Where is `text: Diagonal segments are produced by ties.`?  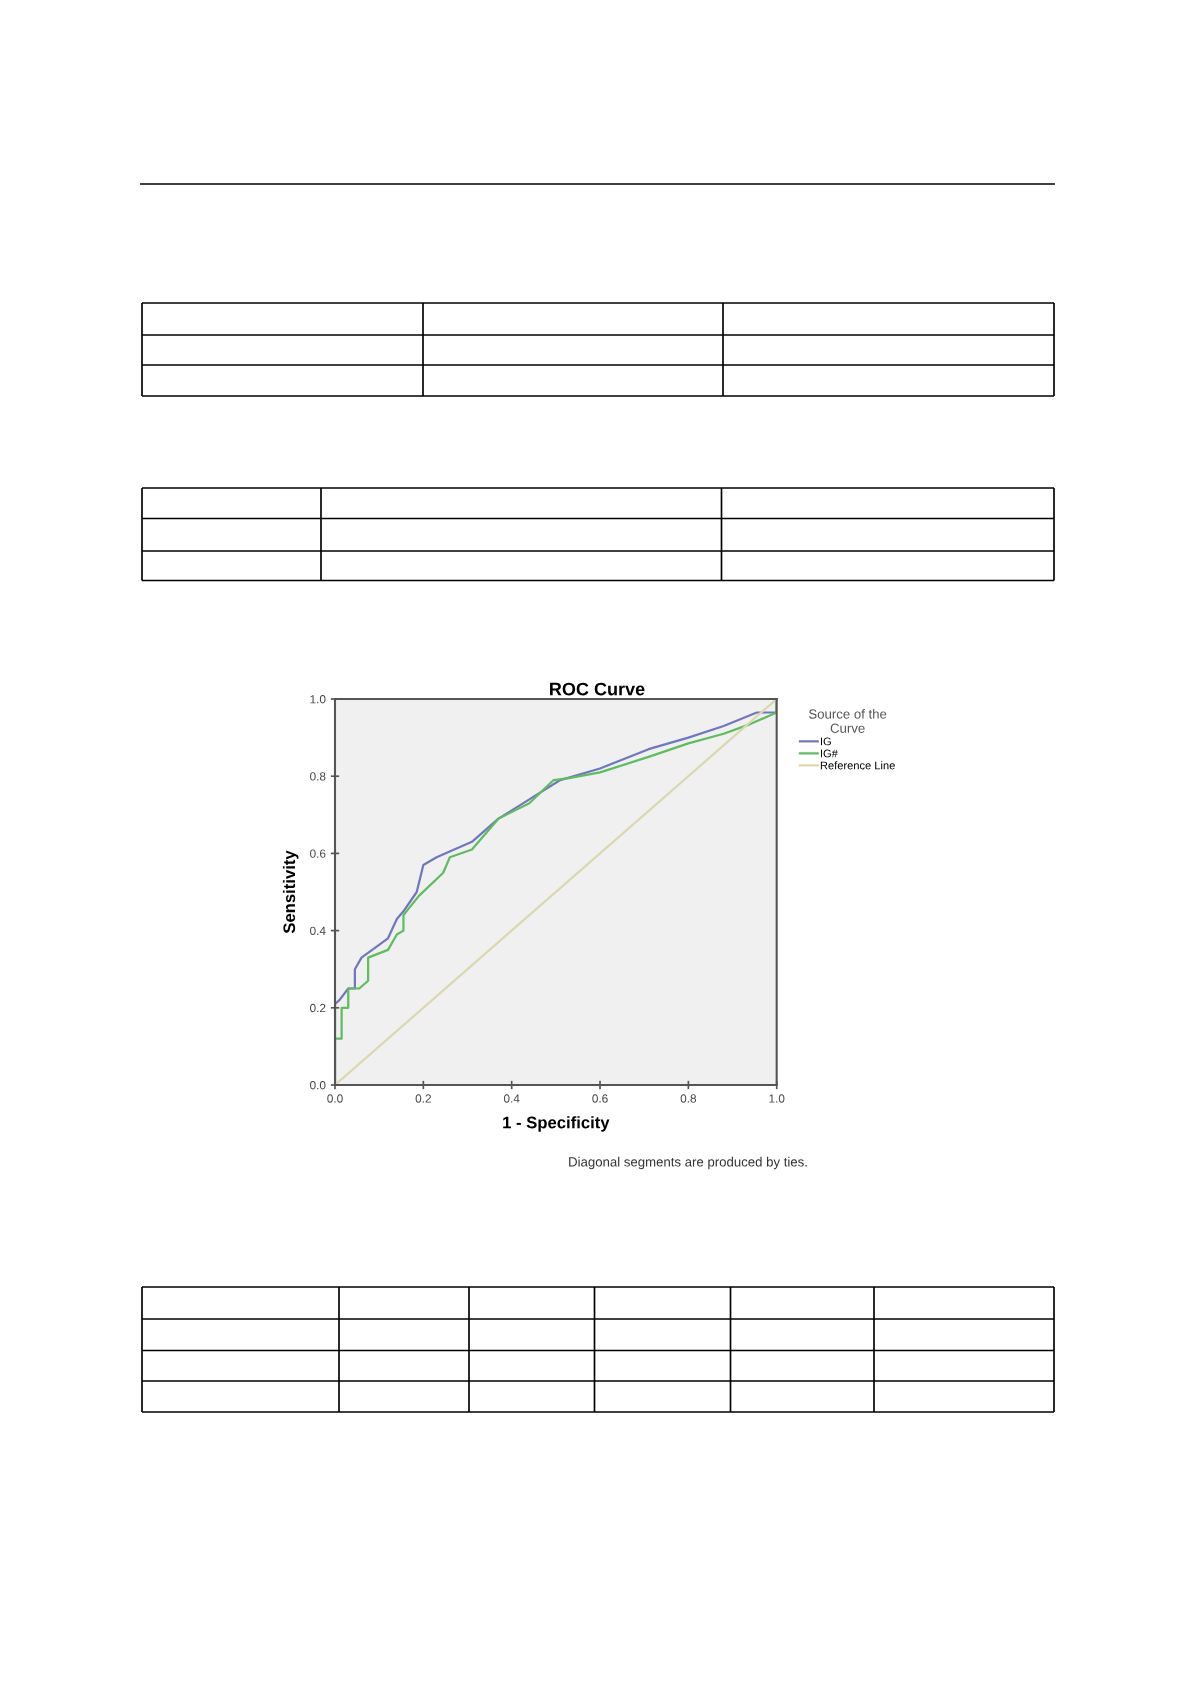
text: Diagonal segments are produced by ties. is located at coordinates (688, 1163).